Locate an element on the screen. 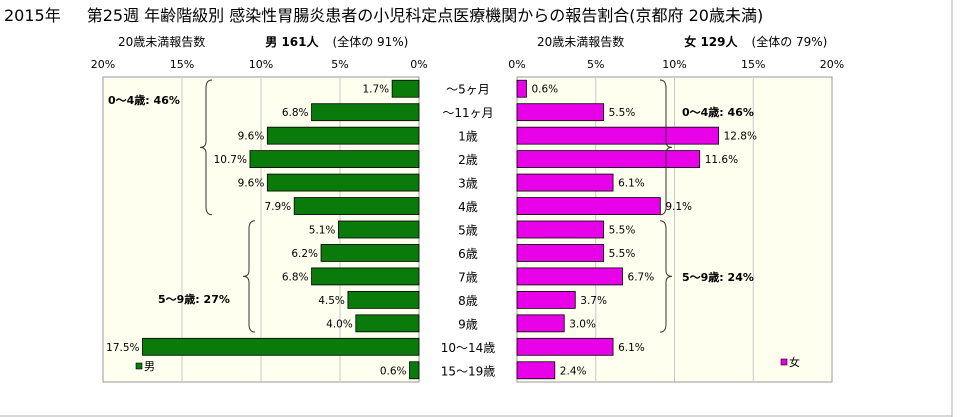 This screenshot has width=967, height=417. male-tick-label: 5% is located at coordinates (339, 64).